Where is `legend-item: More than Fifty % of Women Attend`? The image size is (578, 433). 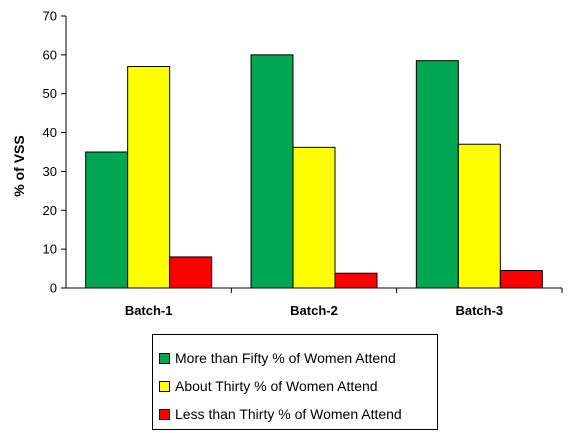
legend-item: More than Fifty % of Women Attend is located at coordinates (295, 358).